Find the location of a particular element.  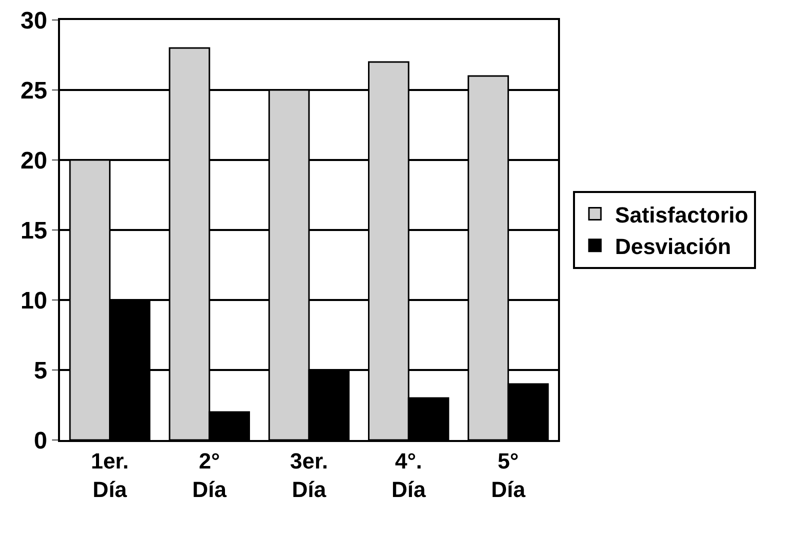

y-tick-label: 10 is located at coordinates (34, 300).